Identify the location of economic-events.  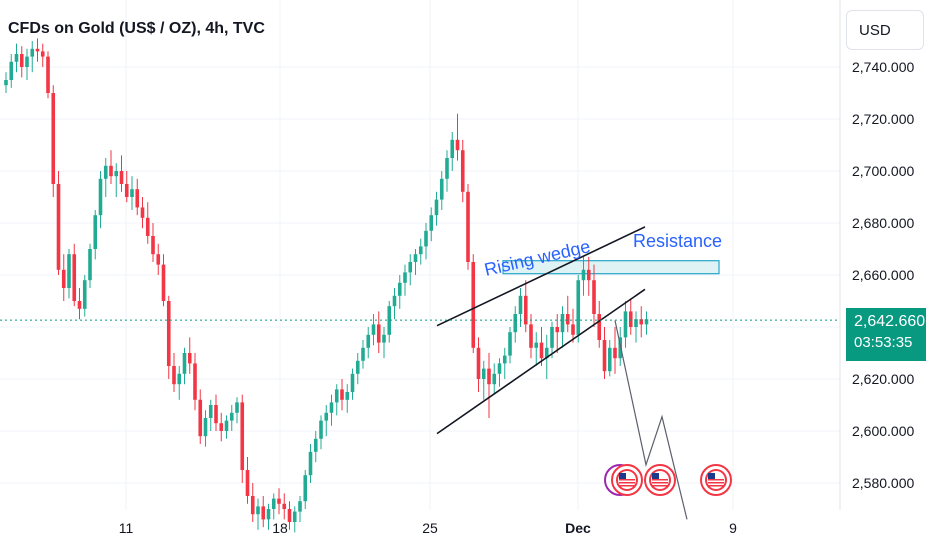
(668, 480).